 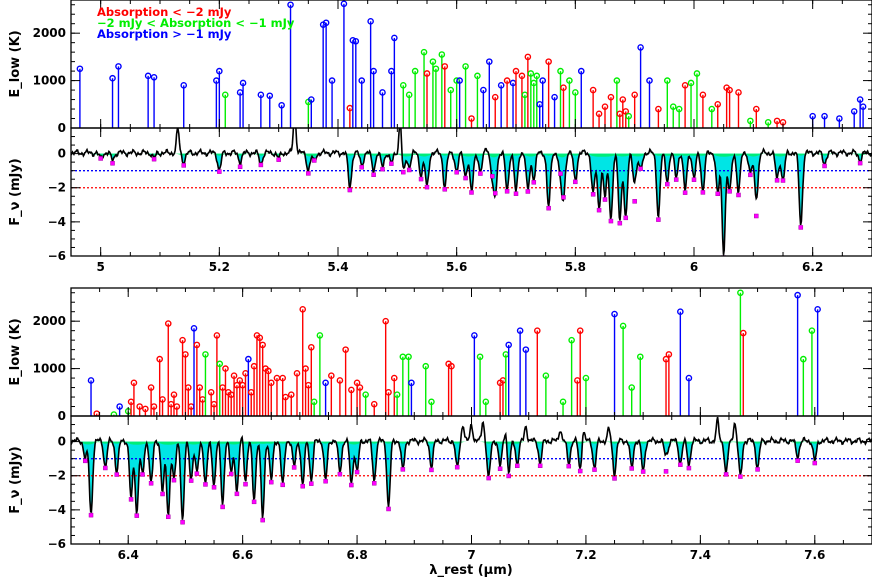 What do you see at coordinates (57, 476) in the screenshot?
I see `flux-ytick-label: −2` at bounding box center [57, 476].